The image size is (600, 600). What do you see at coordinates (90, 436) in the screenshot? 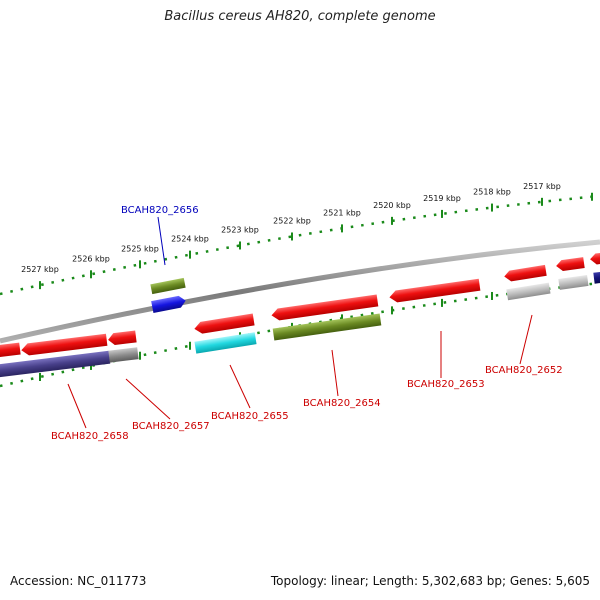
I see `gene-label-2658: BCAH820_2658` at bounding box center [90, 436].